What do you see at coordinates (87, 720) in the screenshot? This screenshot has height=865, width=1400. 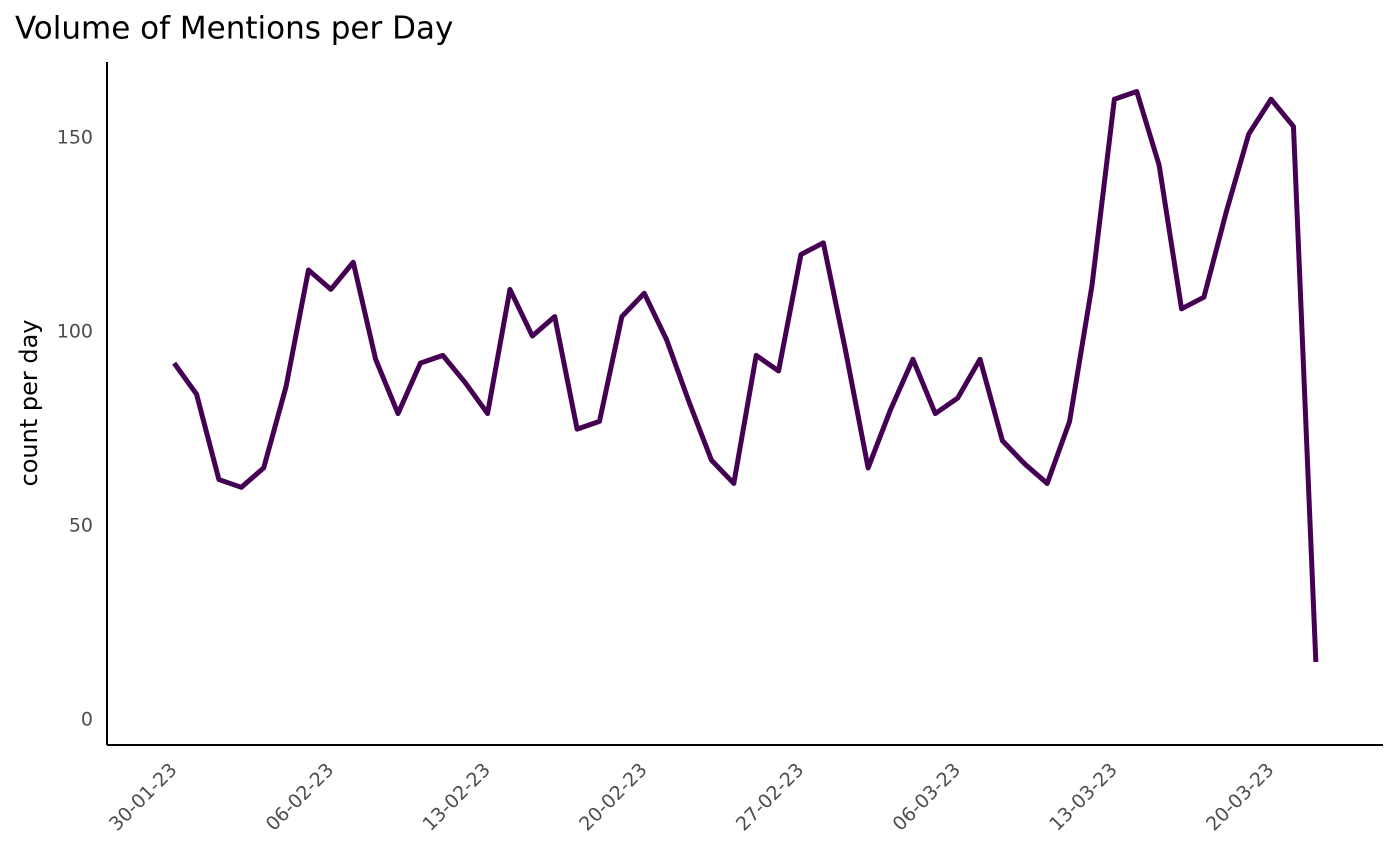 I see `y-tick-label: 0` at bounding box center [87, 720].